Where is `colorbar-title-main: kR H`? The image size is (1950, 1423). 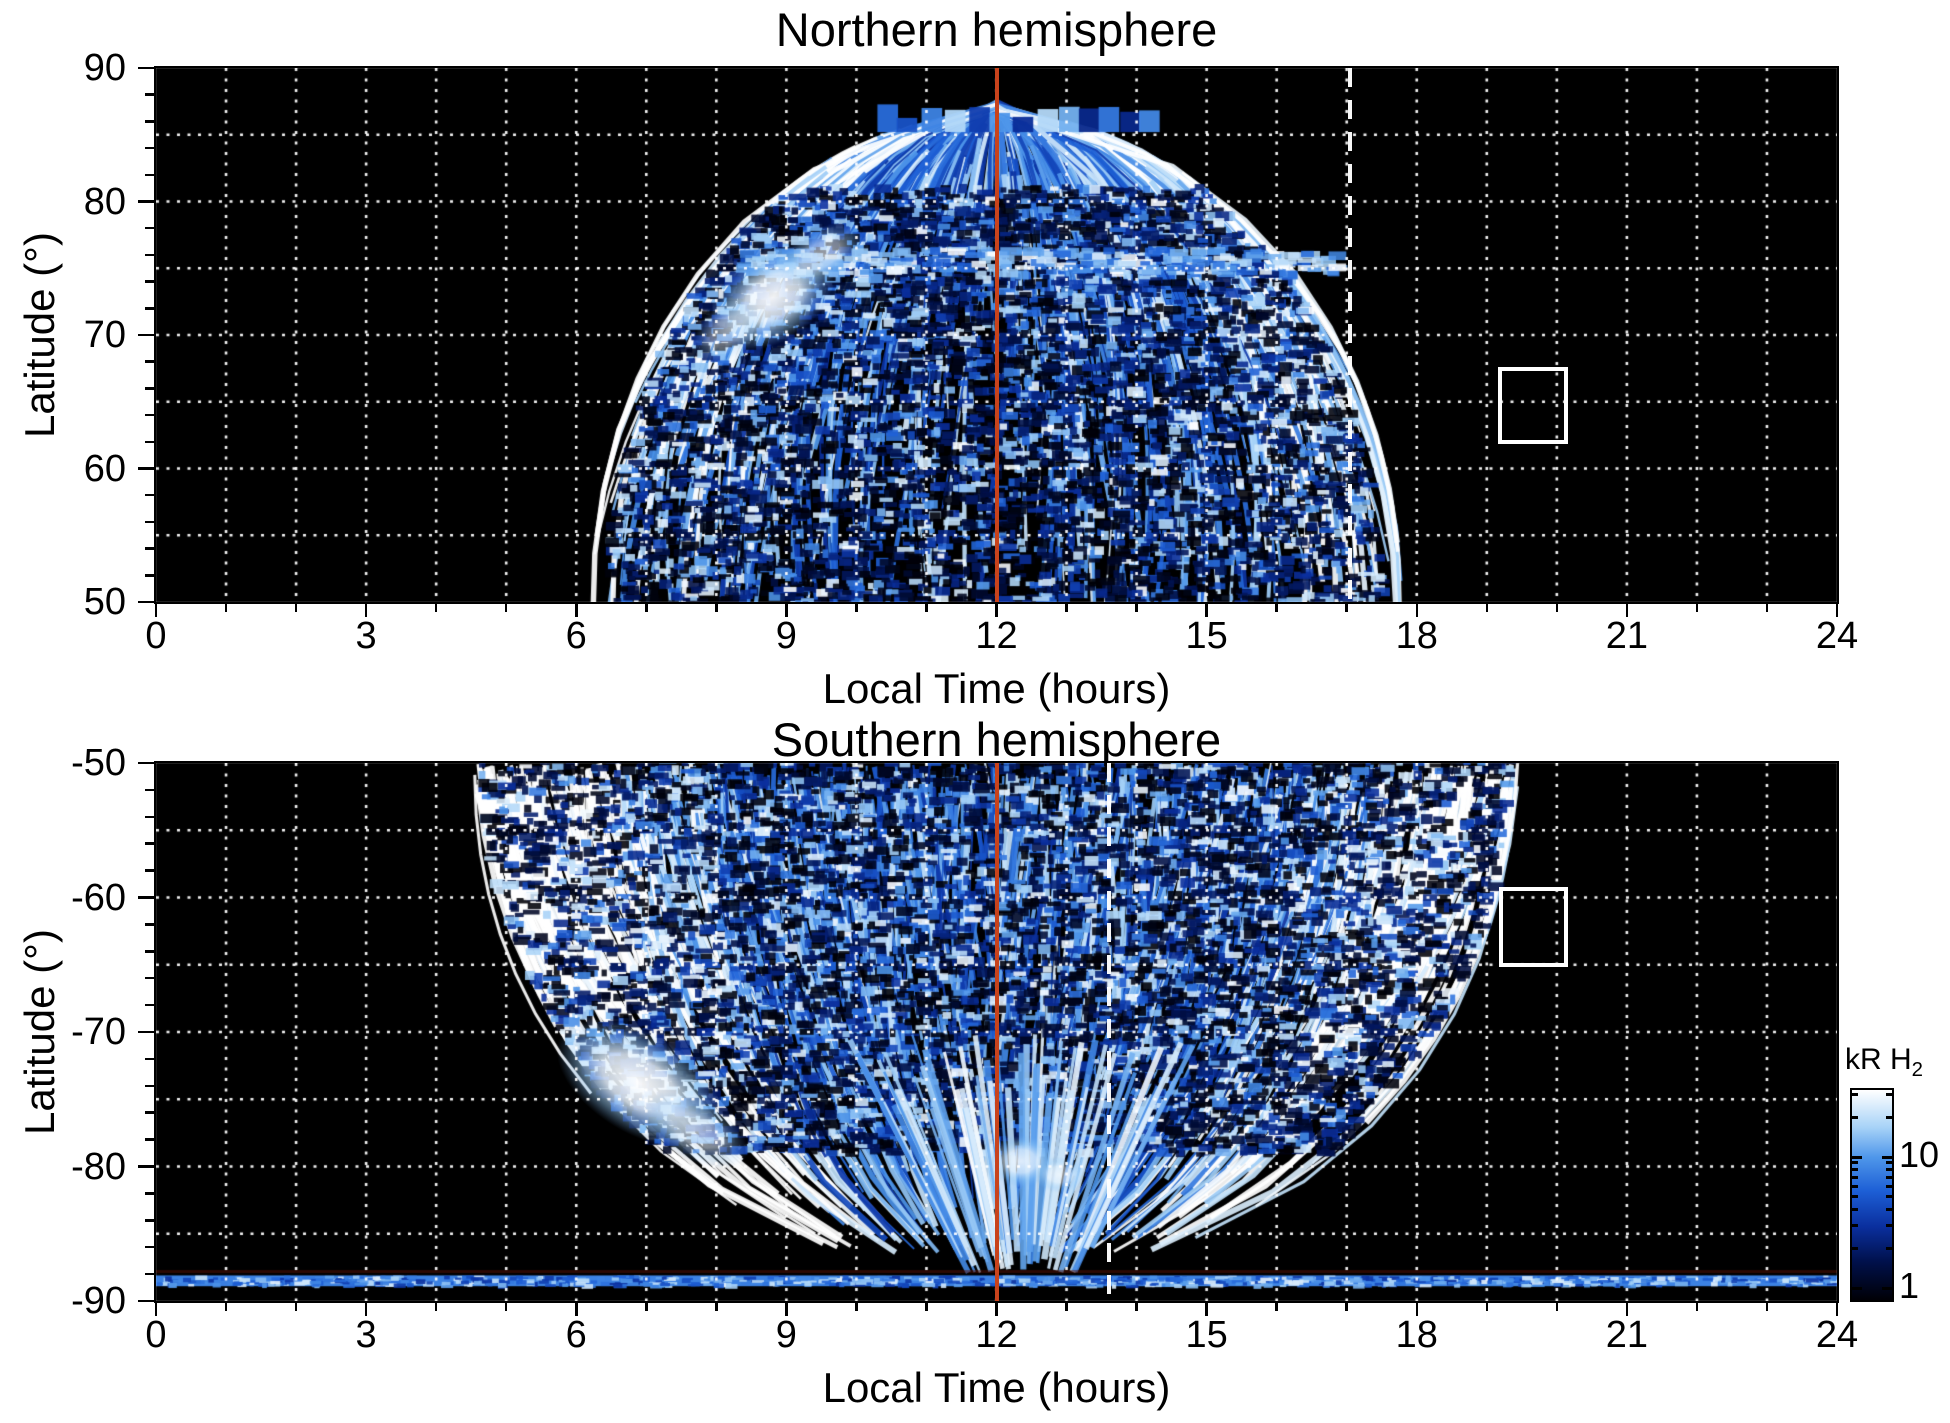 colorbar-title-main: kR H is located at coordinates (1878, 1059).